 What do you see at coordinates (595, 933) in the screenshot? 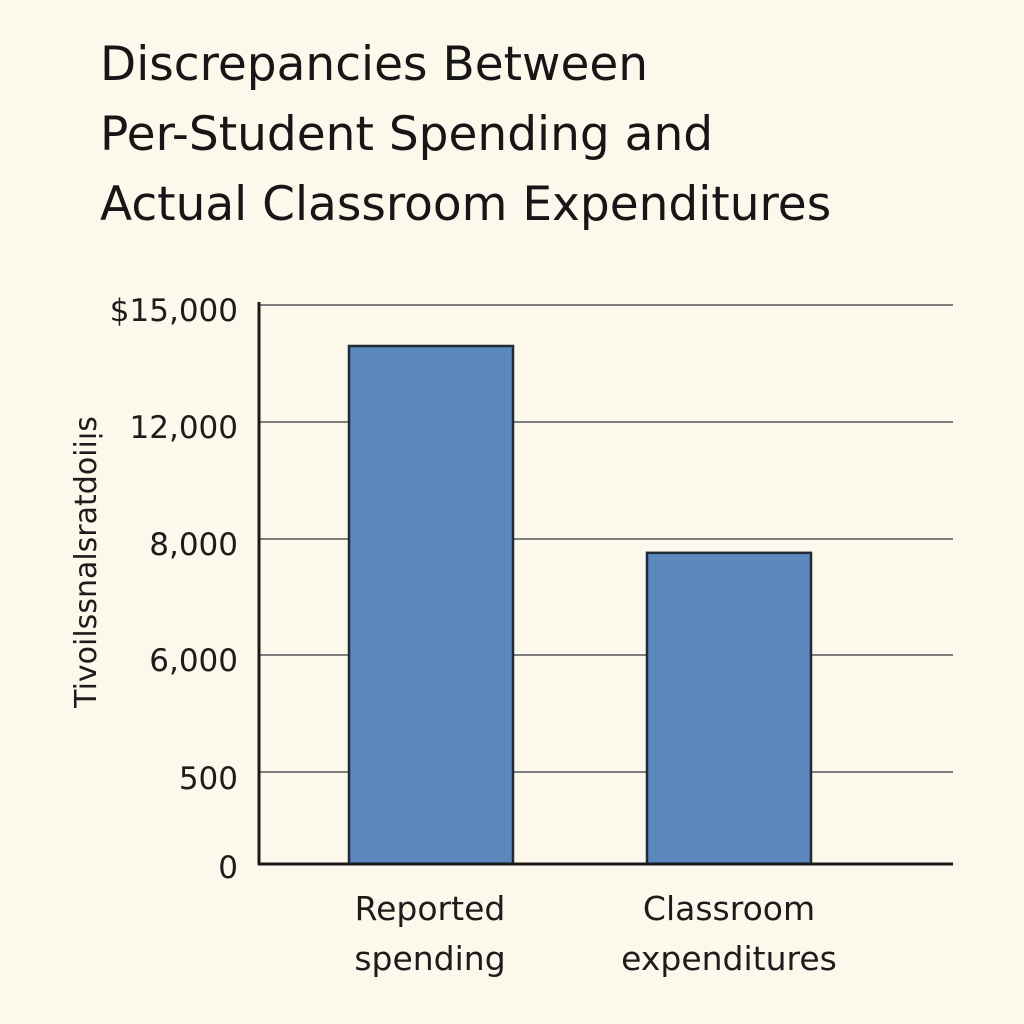
I see `x-axis-categories: Reported spending Classroom expenditures` at bounding box center [595, 933].